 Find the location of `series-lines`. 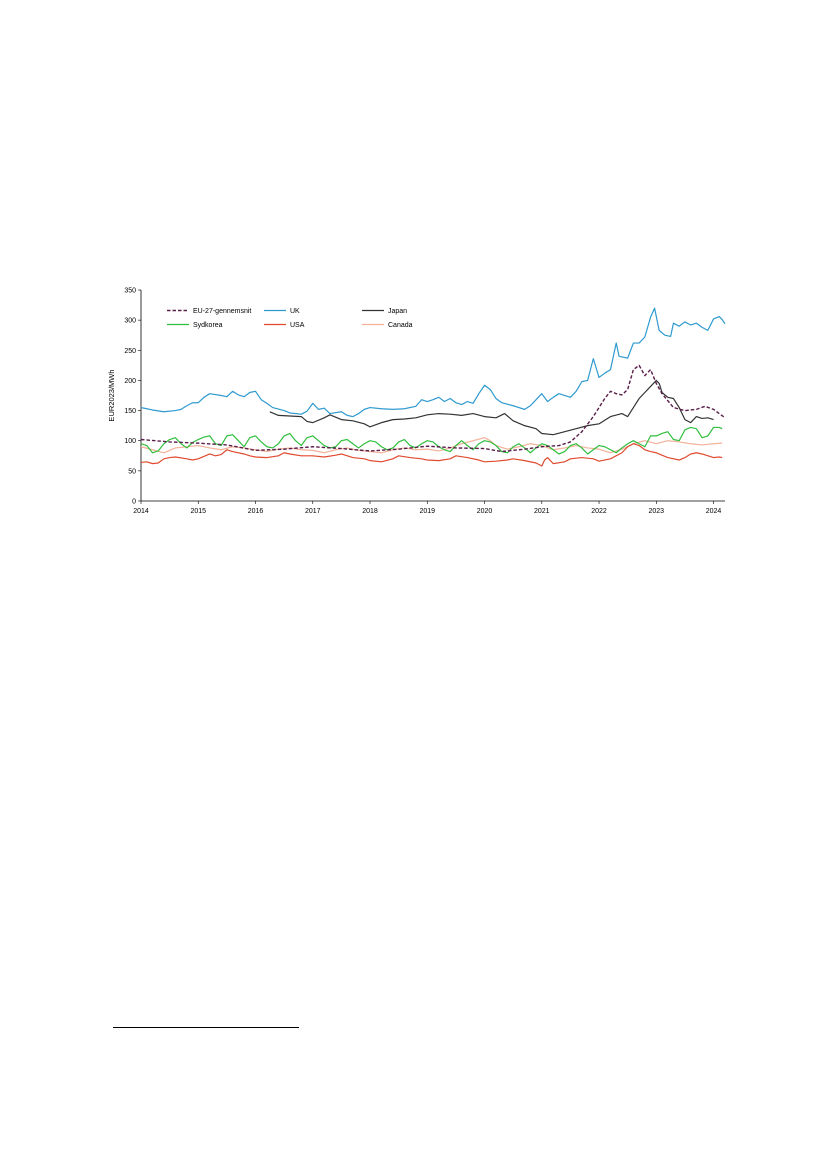

series-lines is located at coordinates (433, 387).